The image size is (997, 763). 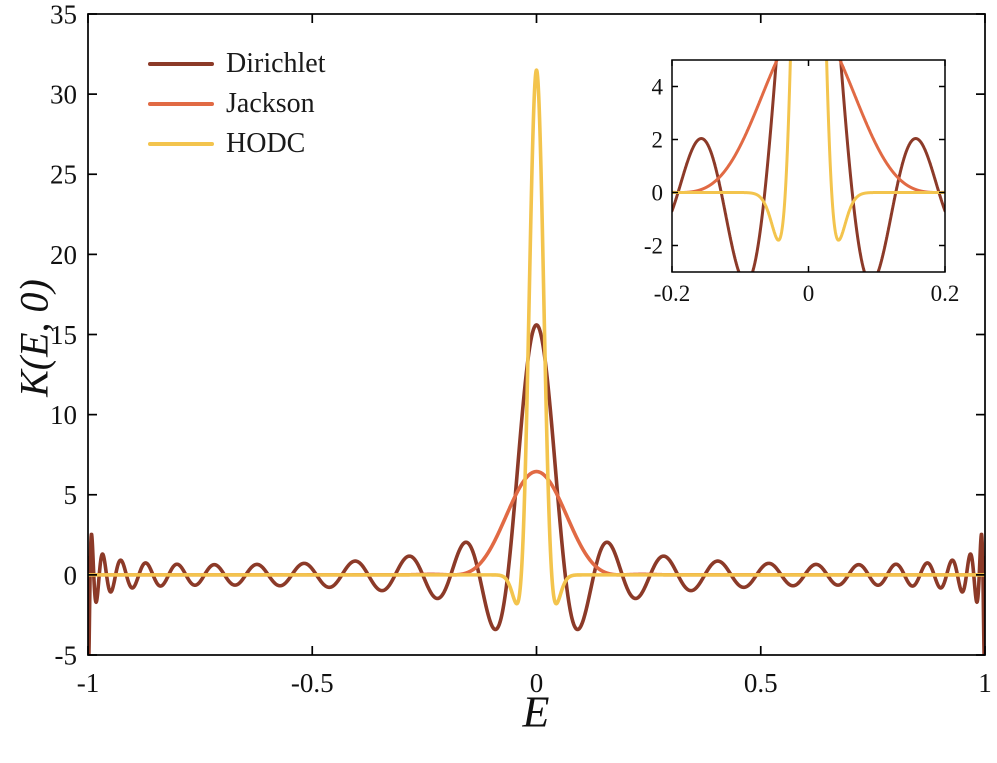 I want to click on inset-y-tick-label: 4, so click(x=658, y=87).